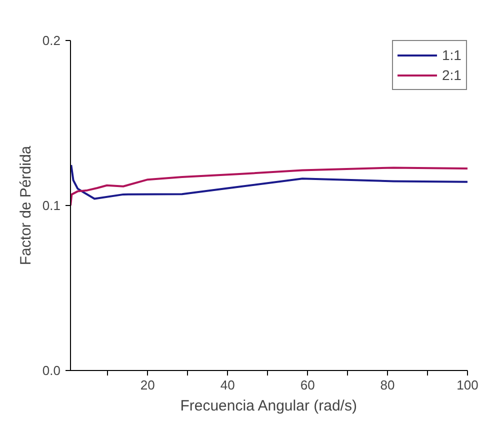 Image resolution: width=481 pixels, height=425 pixels. What do you see at coordinates (268, 406) in the screenshot?
I see `x-axis-title: Frecuencia Angular (rad/s)` at bounding box center [268, 406].